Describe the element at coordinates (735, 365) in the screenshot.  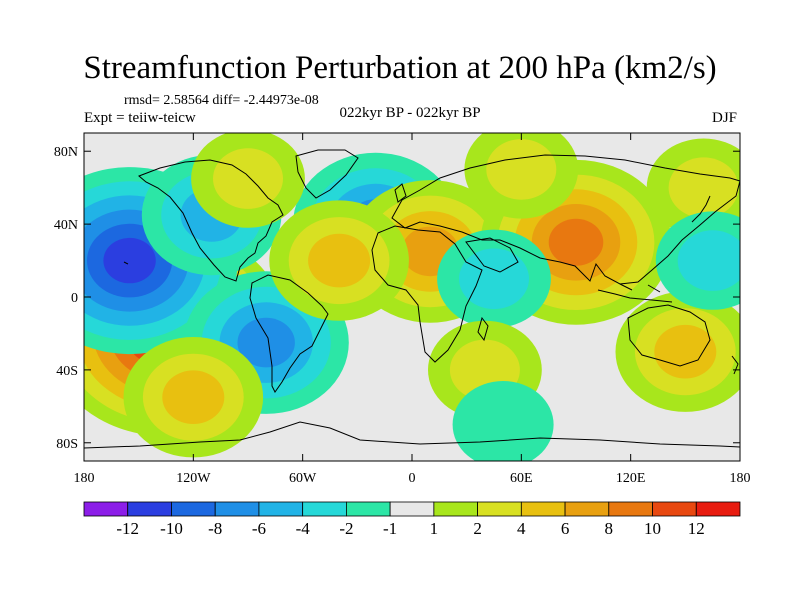
I see `coastline-new-zealand` at that location.